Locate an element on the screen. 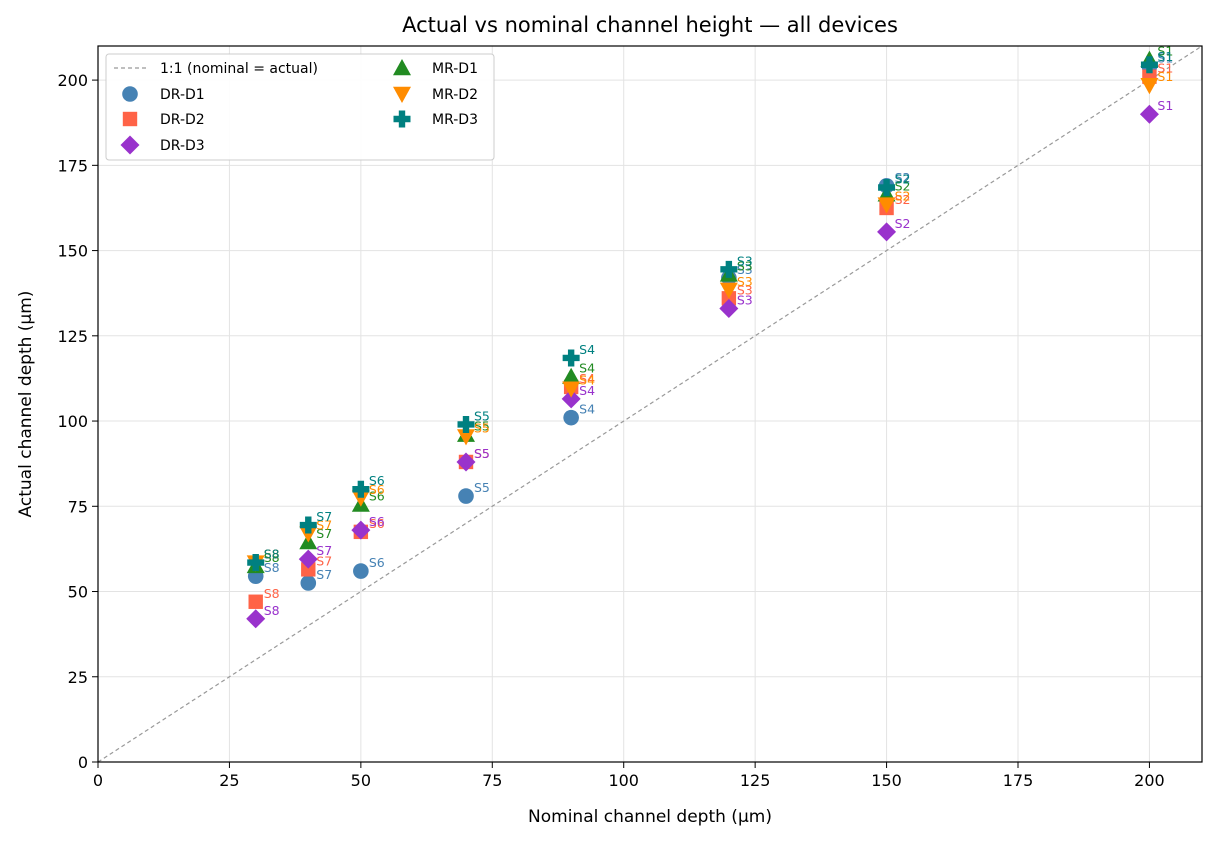  y-tick-label: 50 is located at coordinates (78, 592).